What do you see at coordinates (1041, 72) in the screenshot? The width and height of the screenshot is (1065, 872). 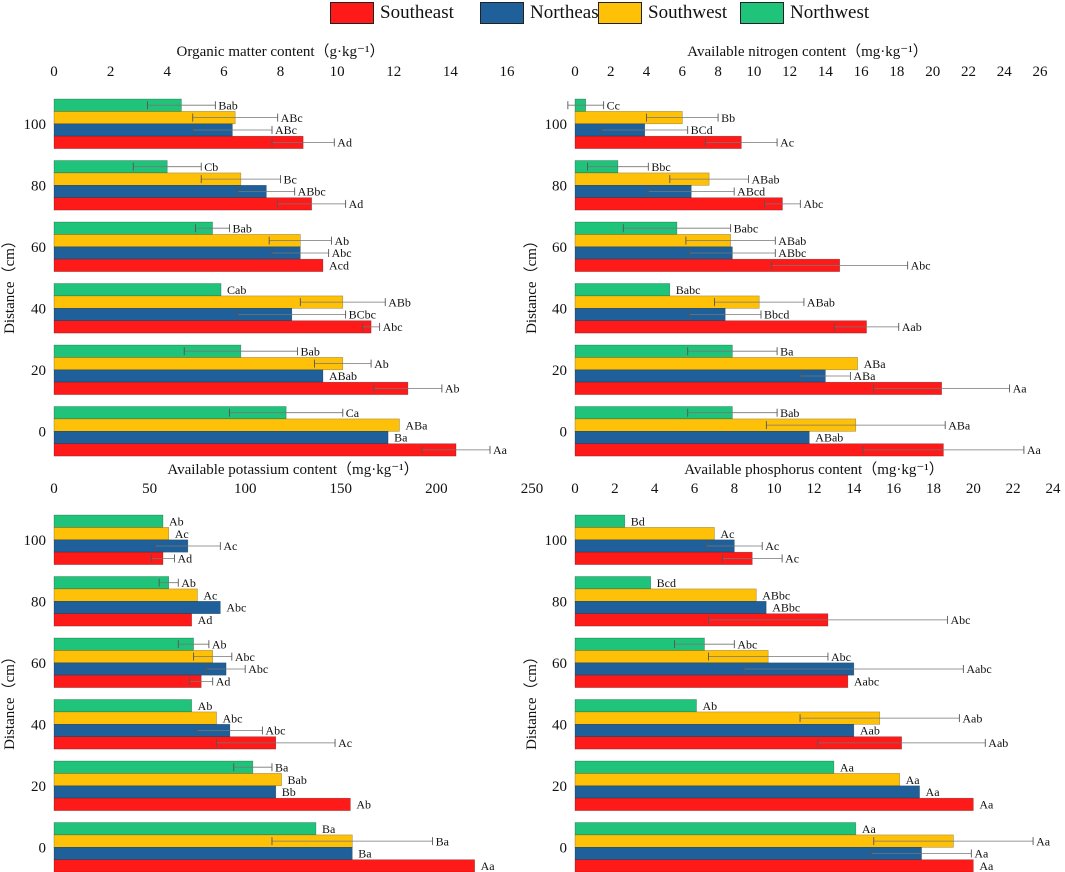 I see `x-tick-label: 26` at bounding box center [1041, 72].